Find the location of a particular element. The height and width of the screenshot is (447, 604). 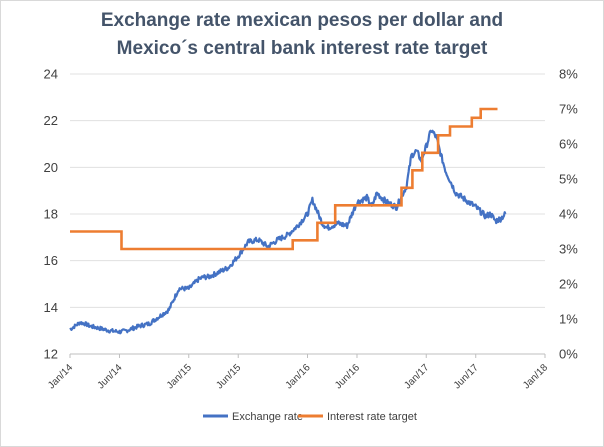

legend: Exchange rate Interest rate target is located at coordinates (310, 417).